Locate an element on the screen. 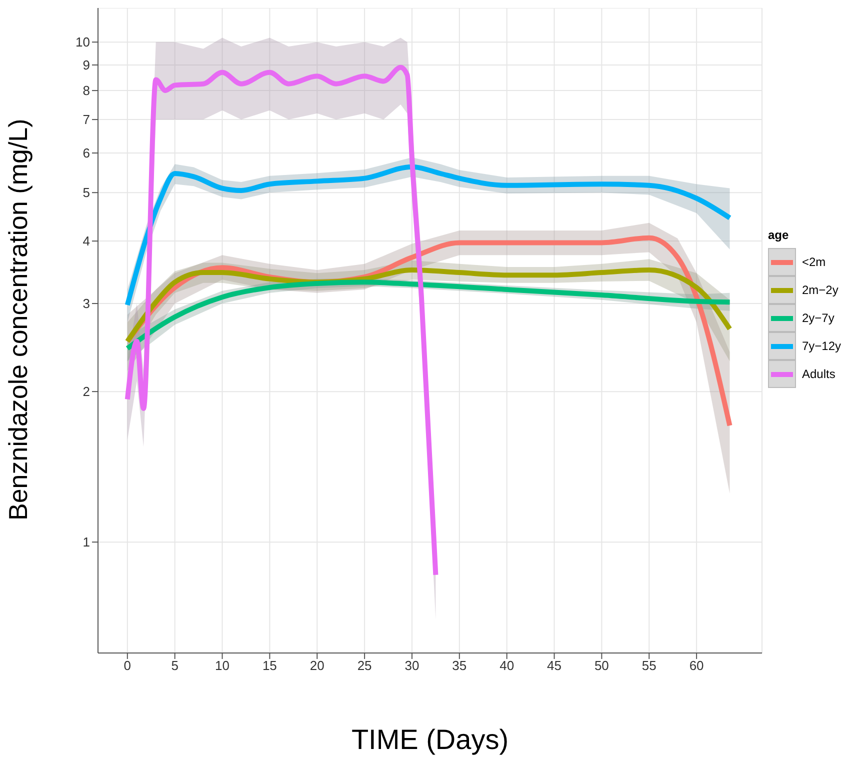 Image resolution: width=858 pixels, height=771 pixels. x-tick-label: 60 is located at coordinates (696, 666).